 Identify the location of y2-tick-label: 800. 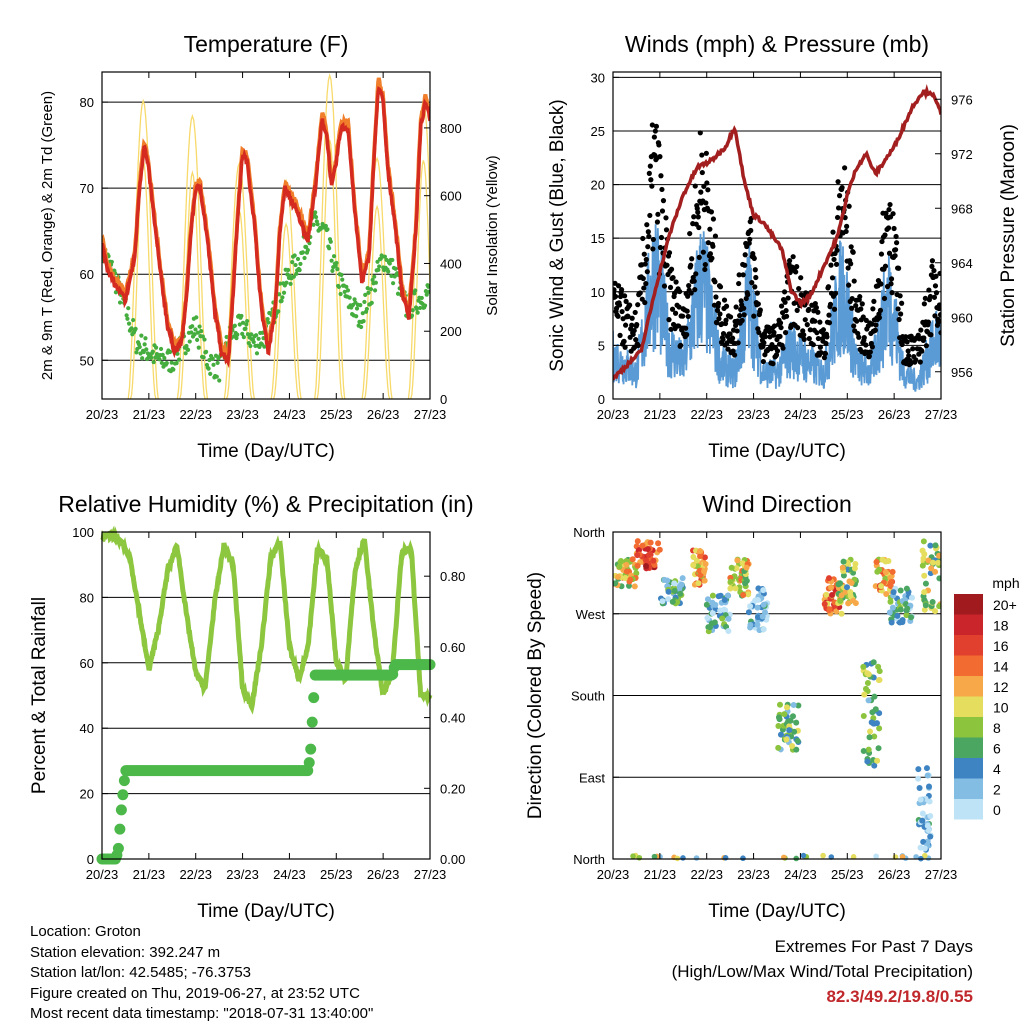
(451, 128).